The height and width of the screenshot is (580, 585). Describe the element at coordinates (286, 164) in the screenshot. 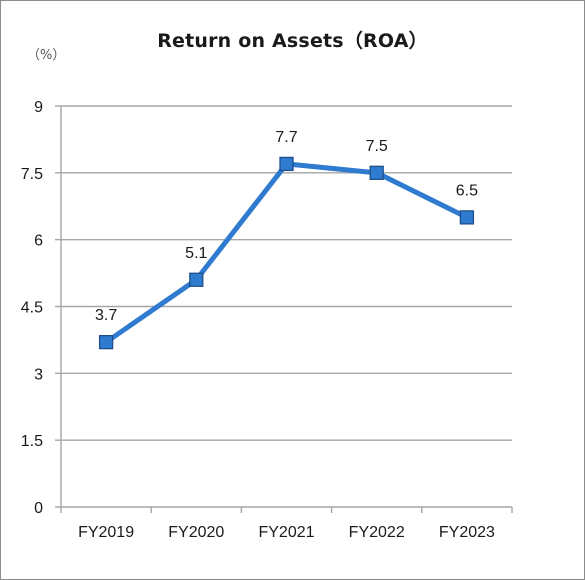

I see `data-point-fy2021` at that location.